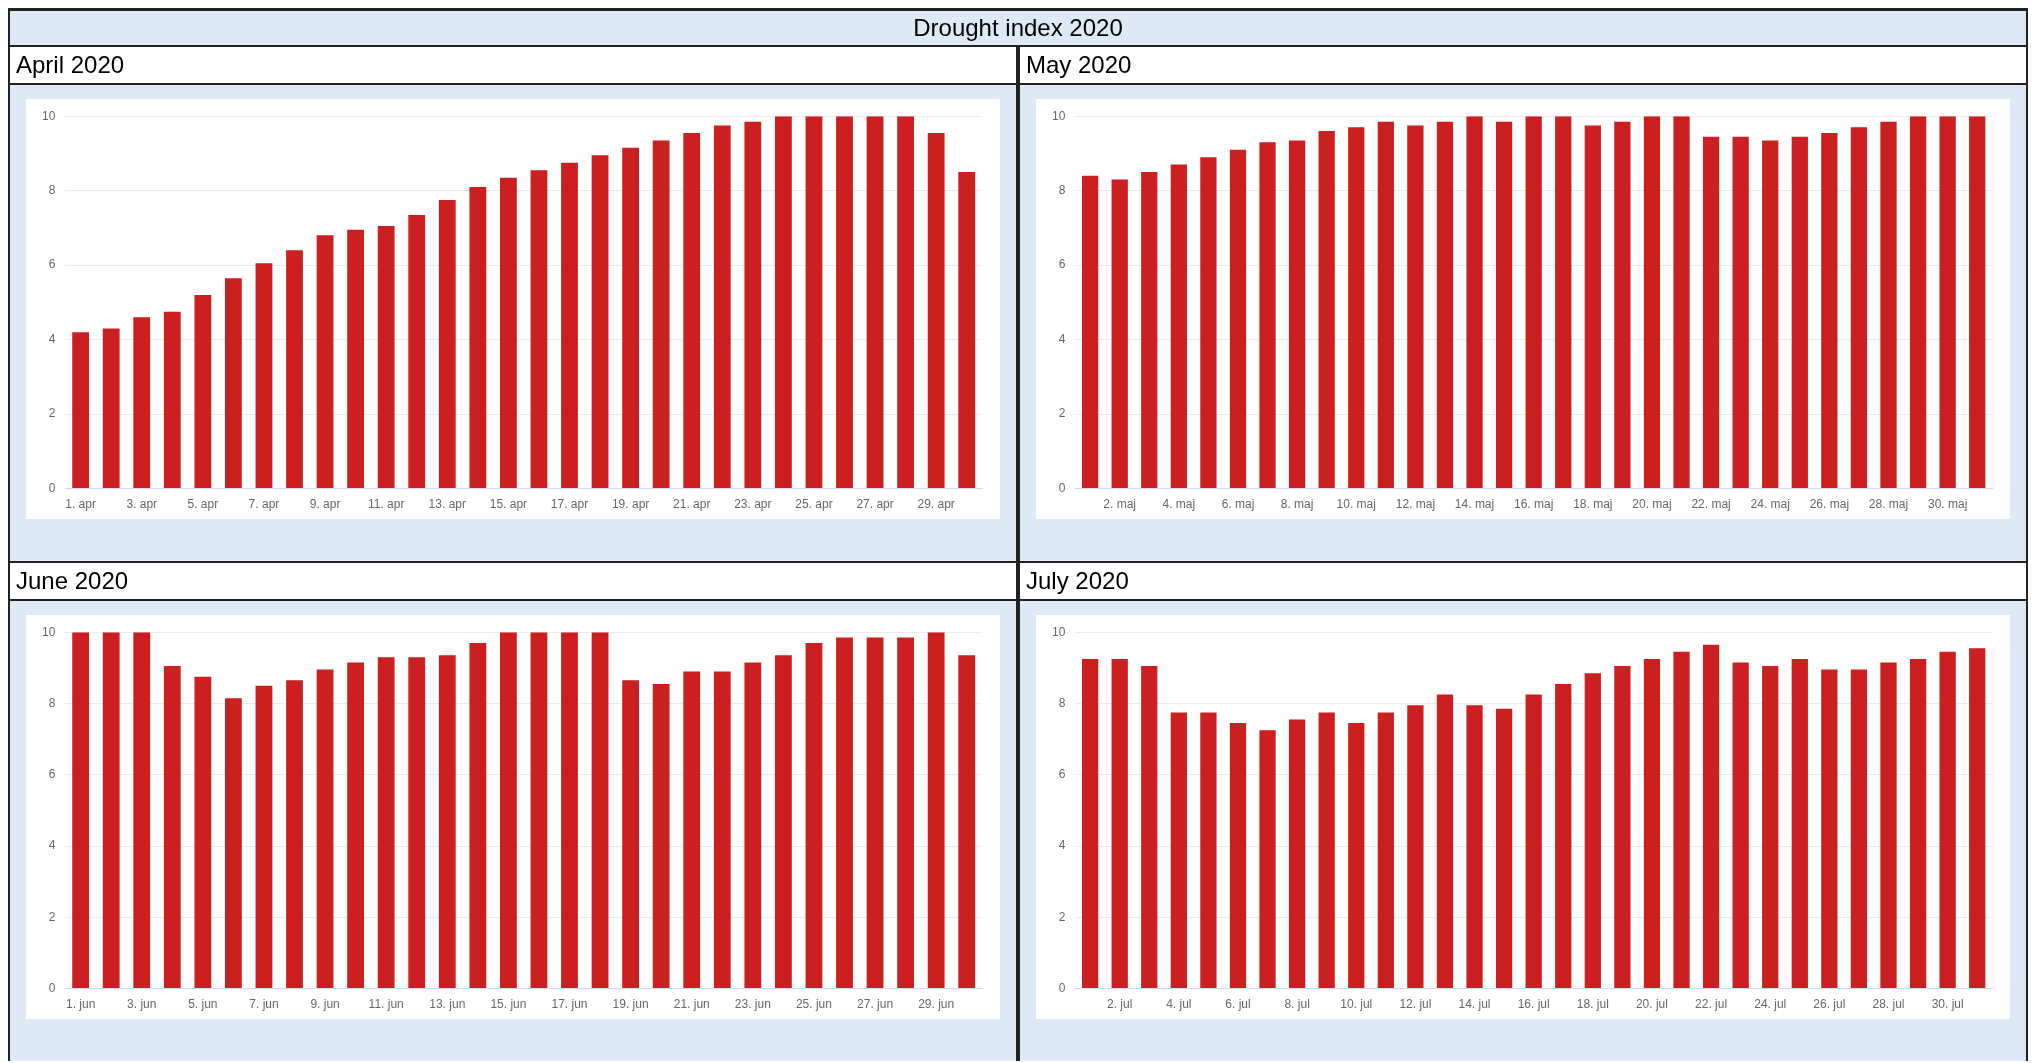 The height and width of the screenshot is (1063, 2040). What do you see at coordinates (513, 65) in the screenshot?
I see `chart-title: April 2020` at bounding box center [513, 65].